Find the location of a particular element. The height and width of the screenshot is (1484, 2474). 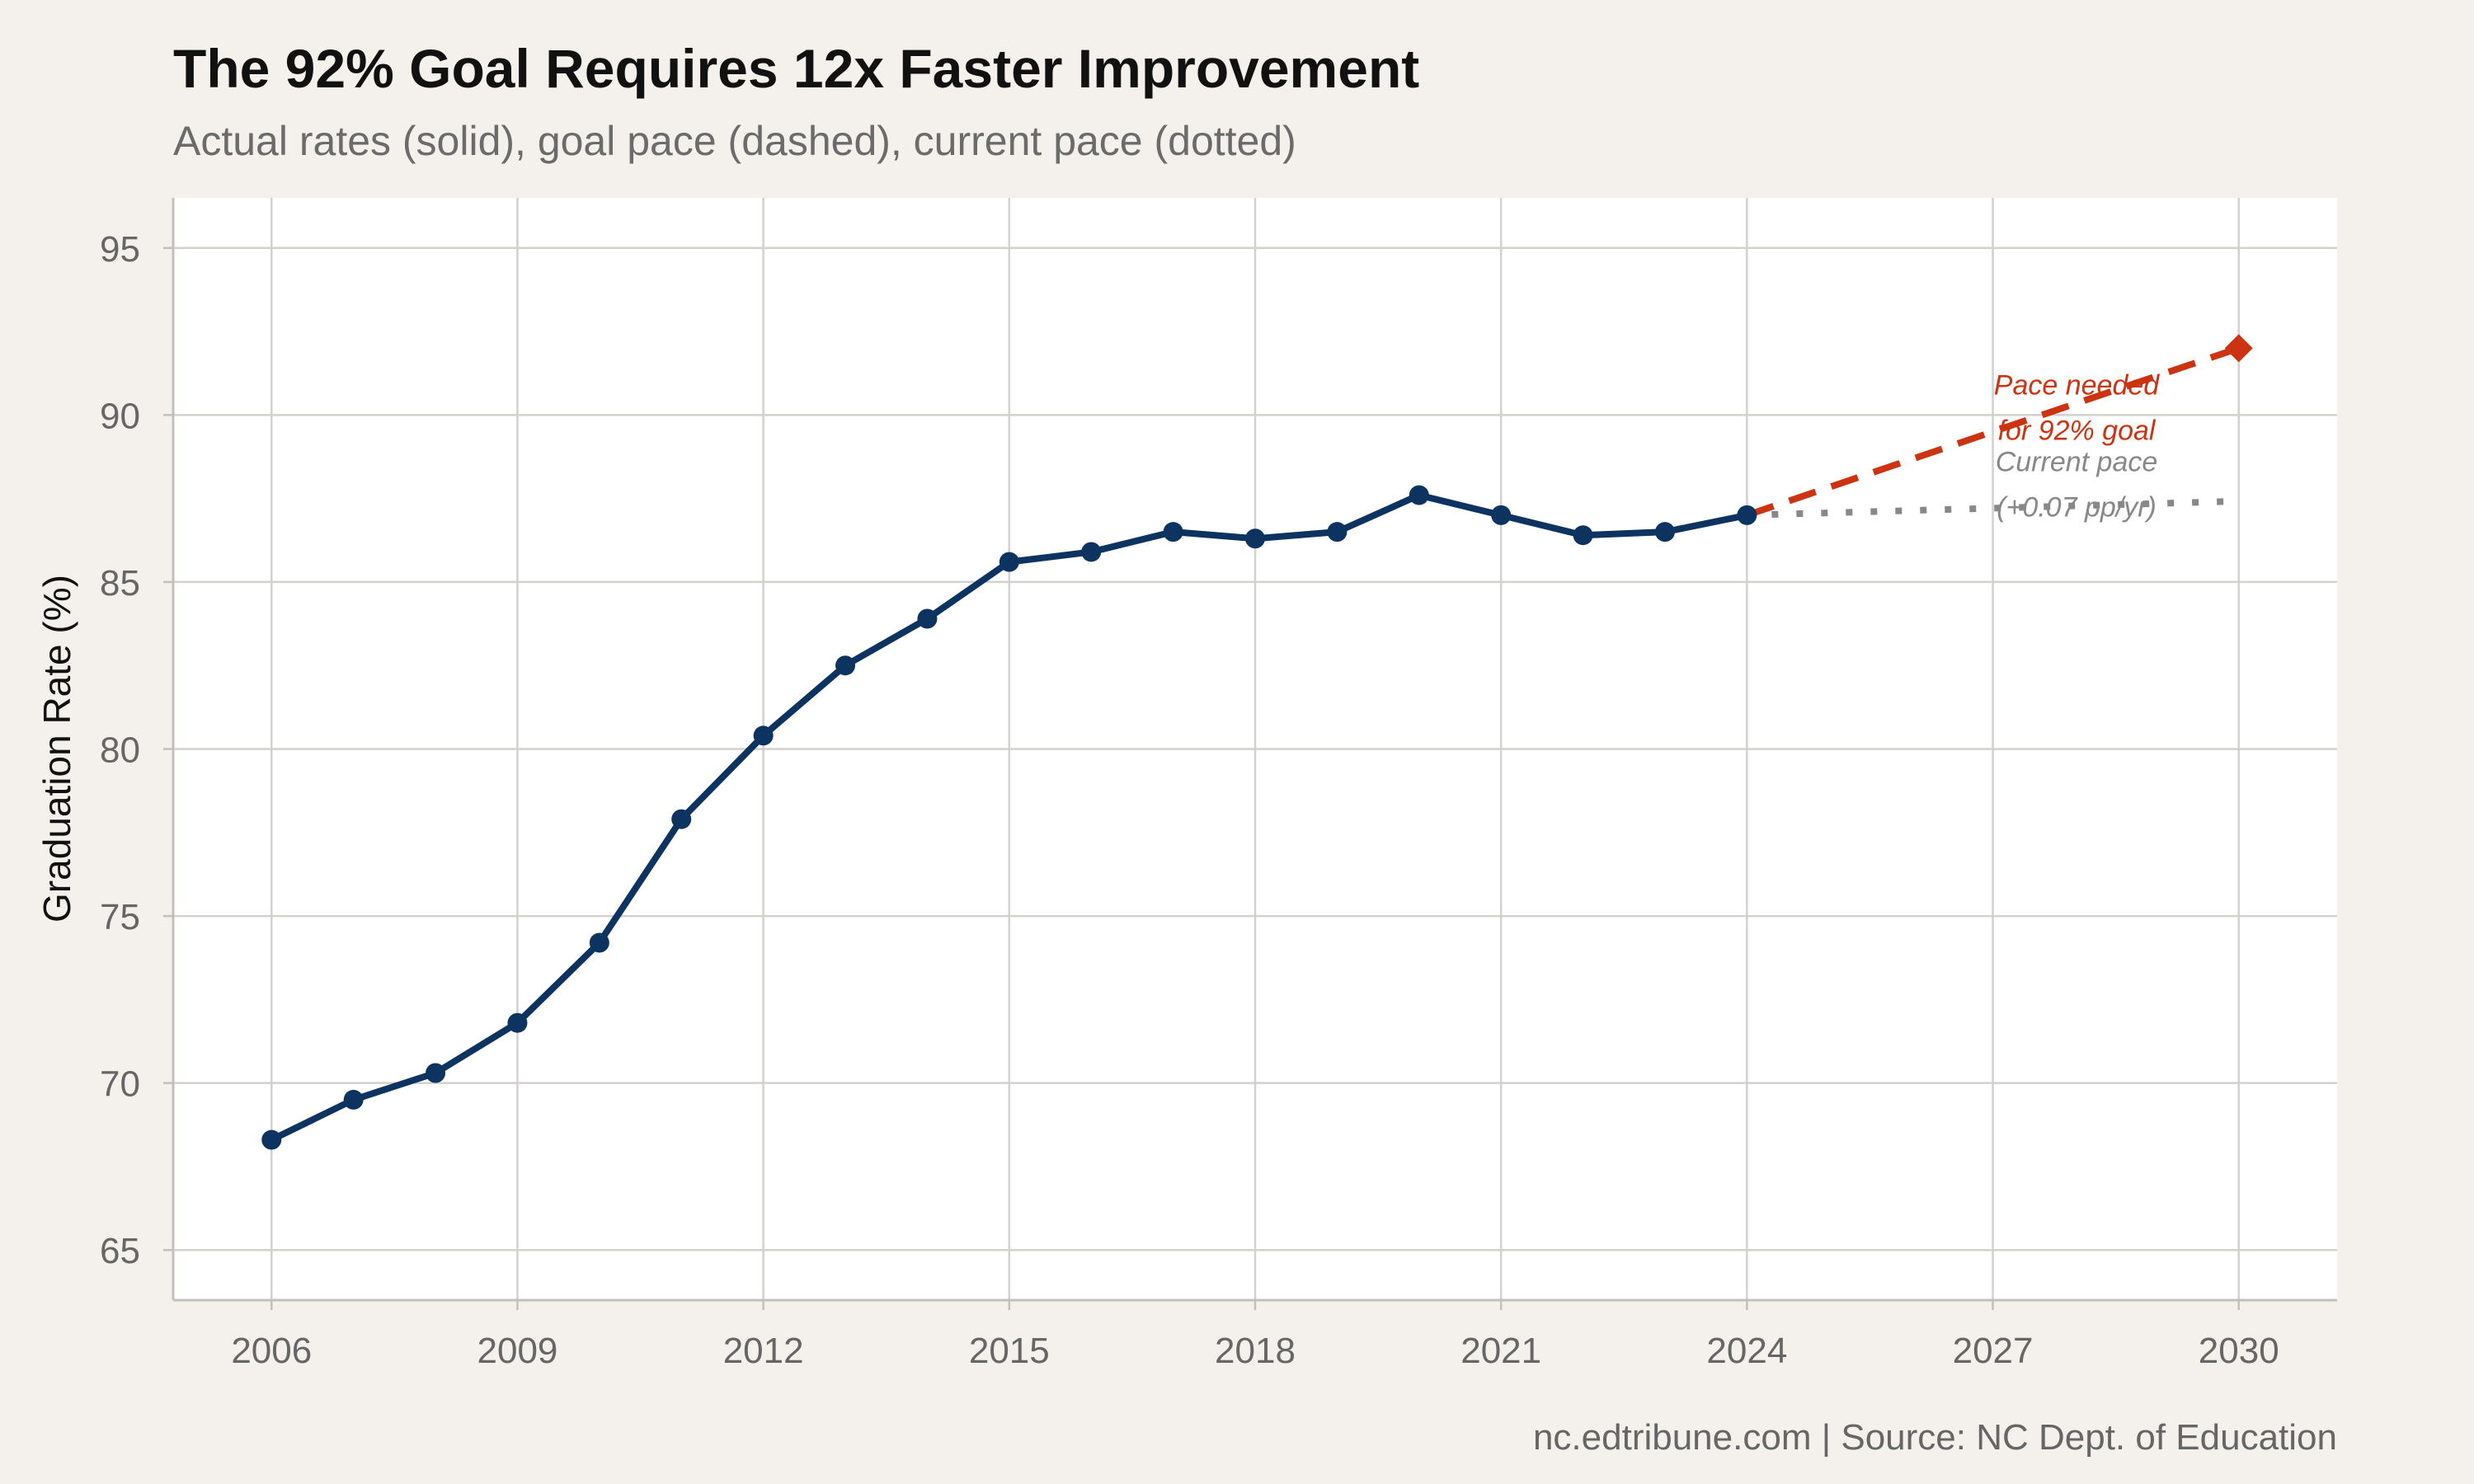

goal-pace-annotation: for 92% goal is located at coordinates (2077, 431).